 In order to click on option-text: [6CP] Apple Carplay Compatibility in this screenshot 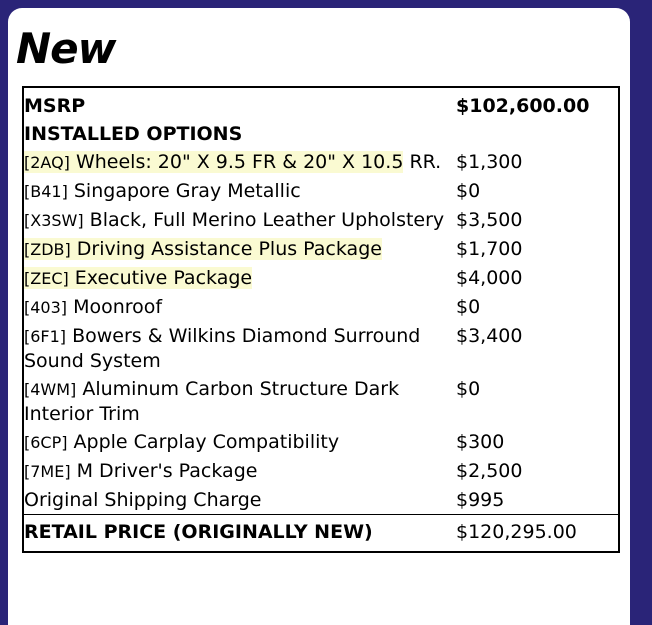, I will do `click(181, 442)`.